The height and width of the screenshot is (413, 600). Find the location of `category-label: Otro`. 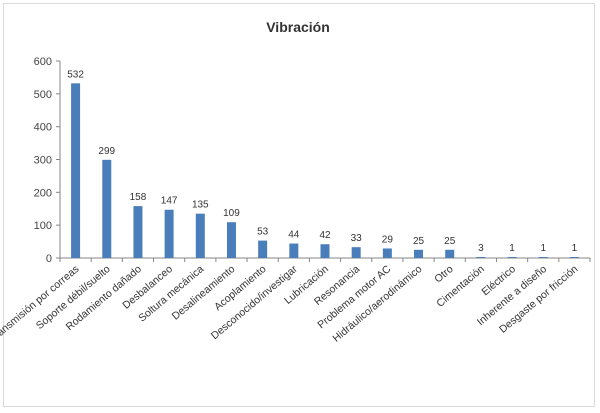

category-label: Otro is located at coordinates (443, 274).